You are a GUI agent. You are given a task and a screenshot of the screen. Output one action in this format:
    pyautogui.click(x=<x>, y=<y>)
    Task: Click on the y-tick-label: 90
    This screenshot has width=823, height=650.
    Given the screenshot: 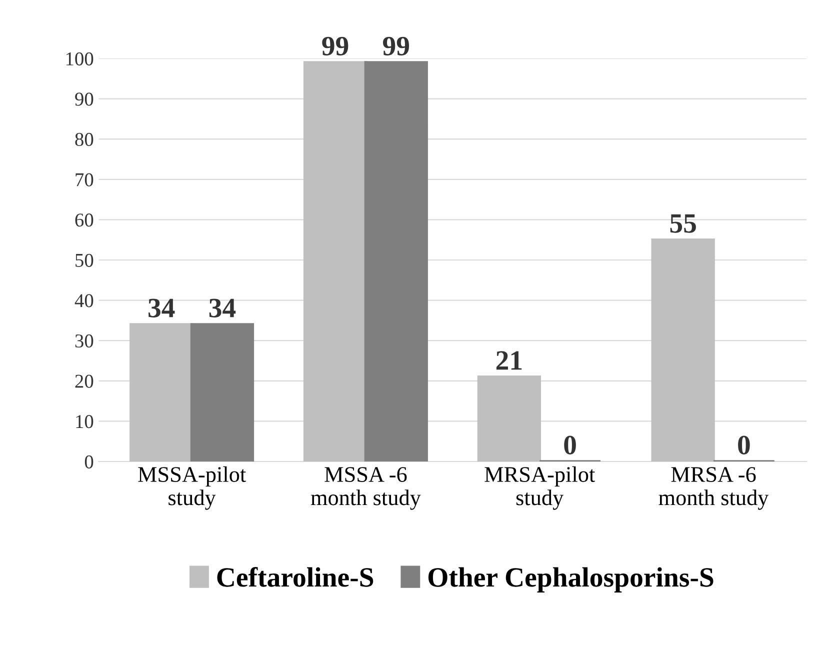 What is the action you would take?
    pyautogui.click(x=84, y=99)
    